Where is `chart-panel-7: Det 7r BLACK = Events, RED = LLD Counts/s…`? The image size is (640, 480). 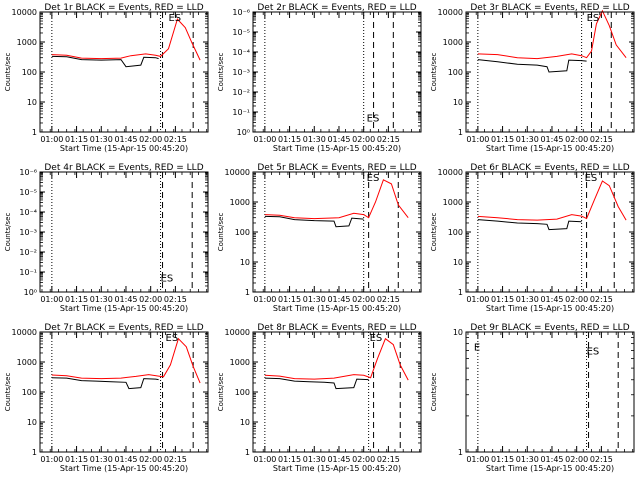 chart-panel-7: Det 7r BLACK = Events, RED = LLD Counts/s… is located at coordinates (106, 398).